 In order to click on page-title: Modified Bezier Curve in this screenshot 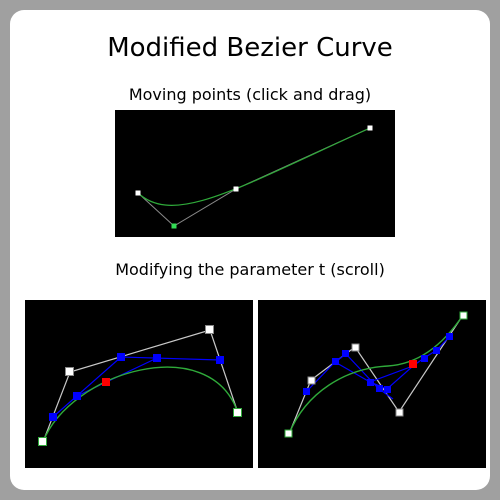, I will do `click(250, 48)`.